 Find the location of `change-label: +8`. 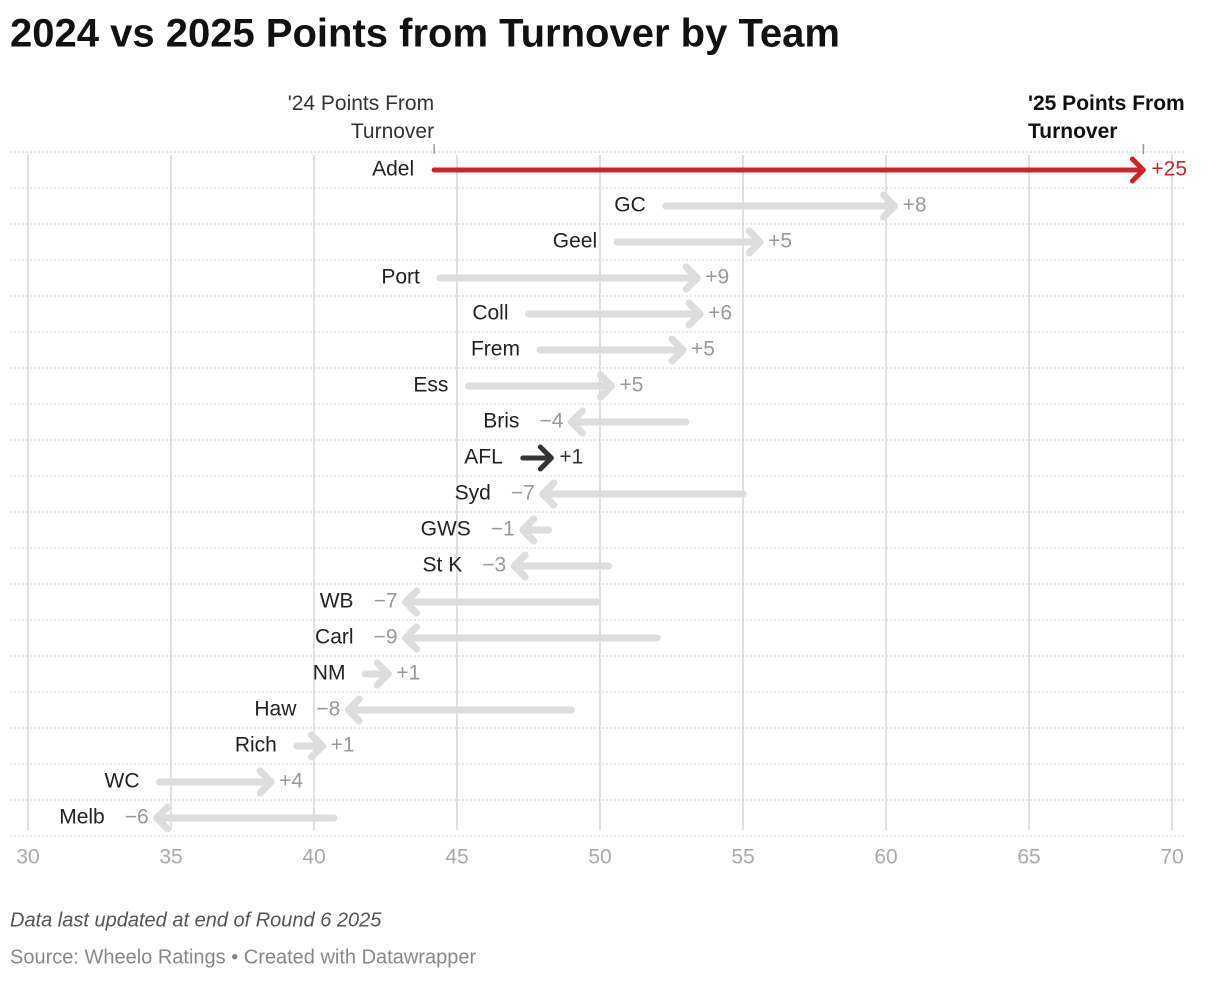

change-label: +8 is located at coordinates (915, 205).